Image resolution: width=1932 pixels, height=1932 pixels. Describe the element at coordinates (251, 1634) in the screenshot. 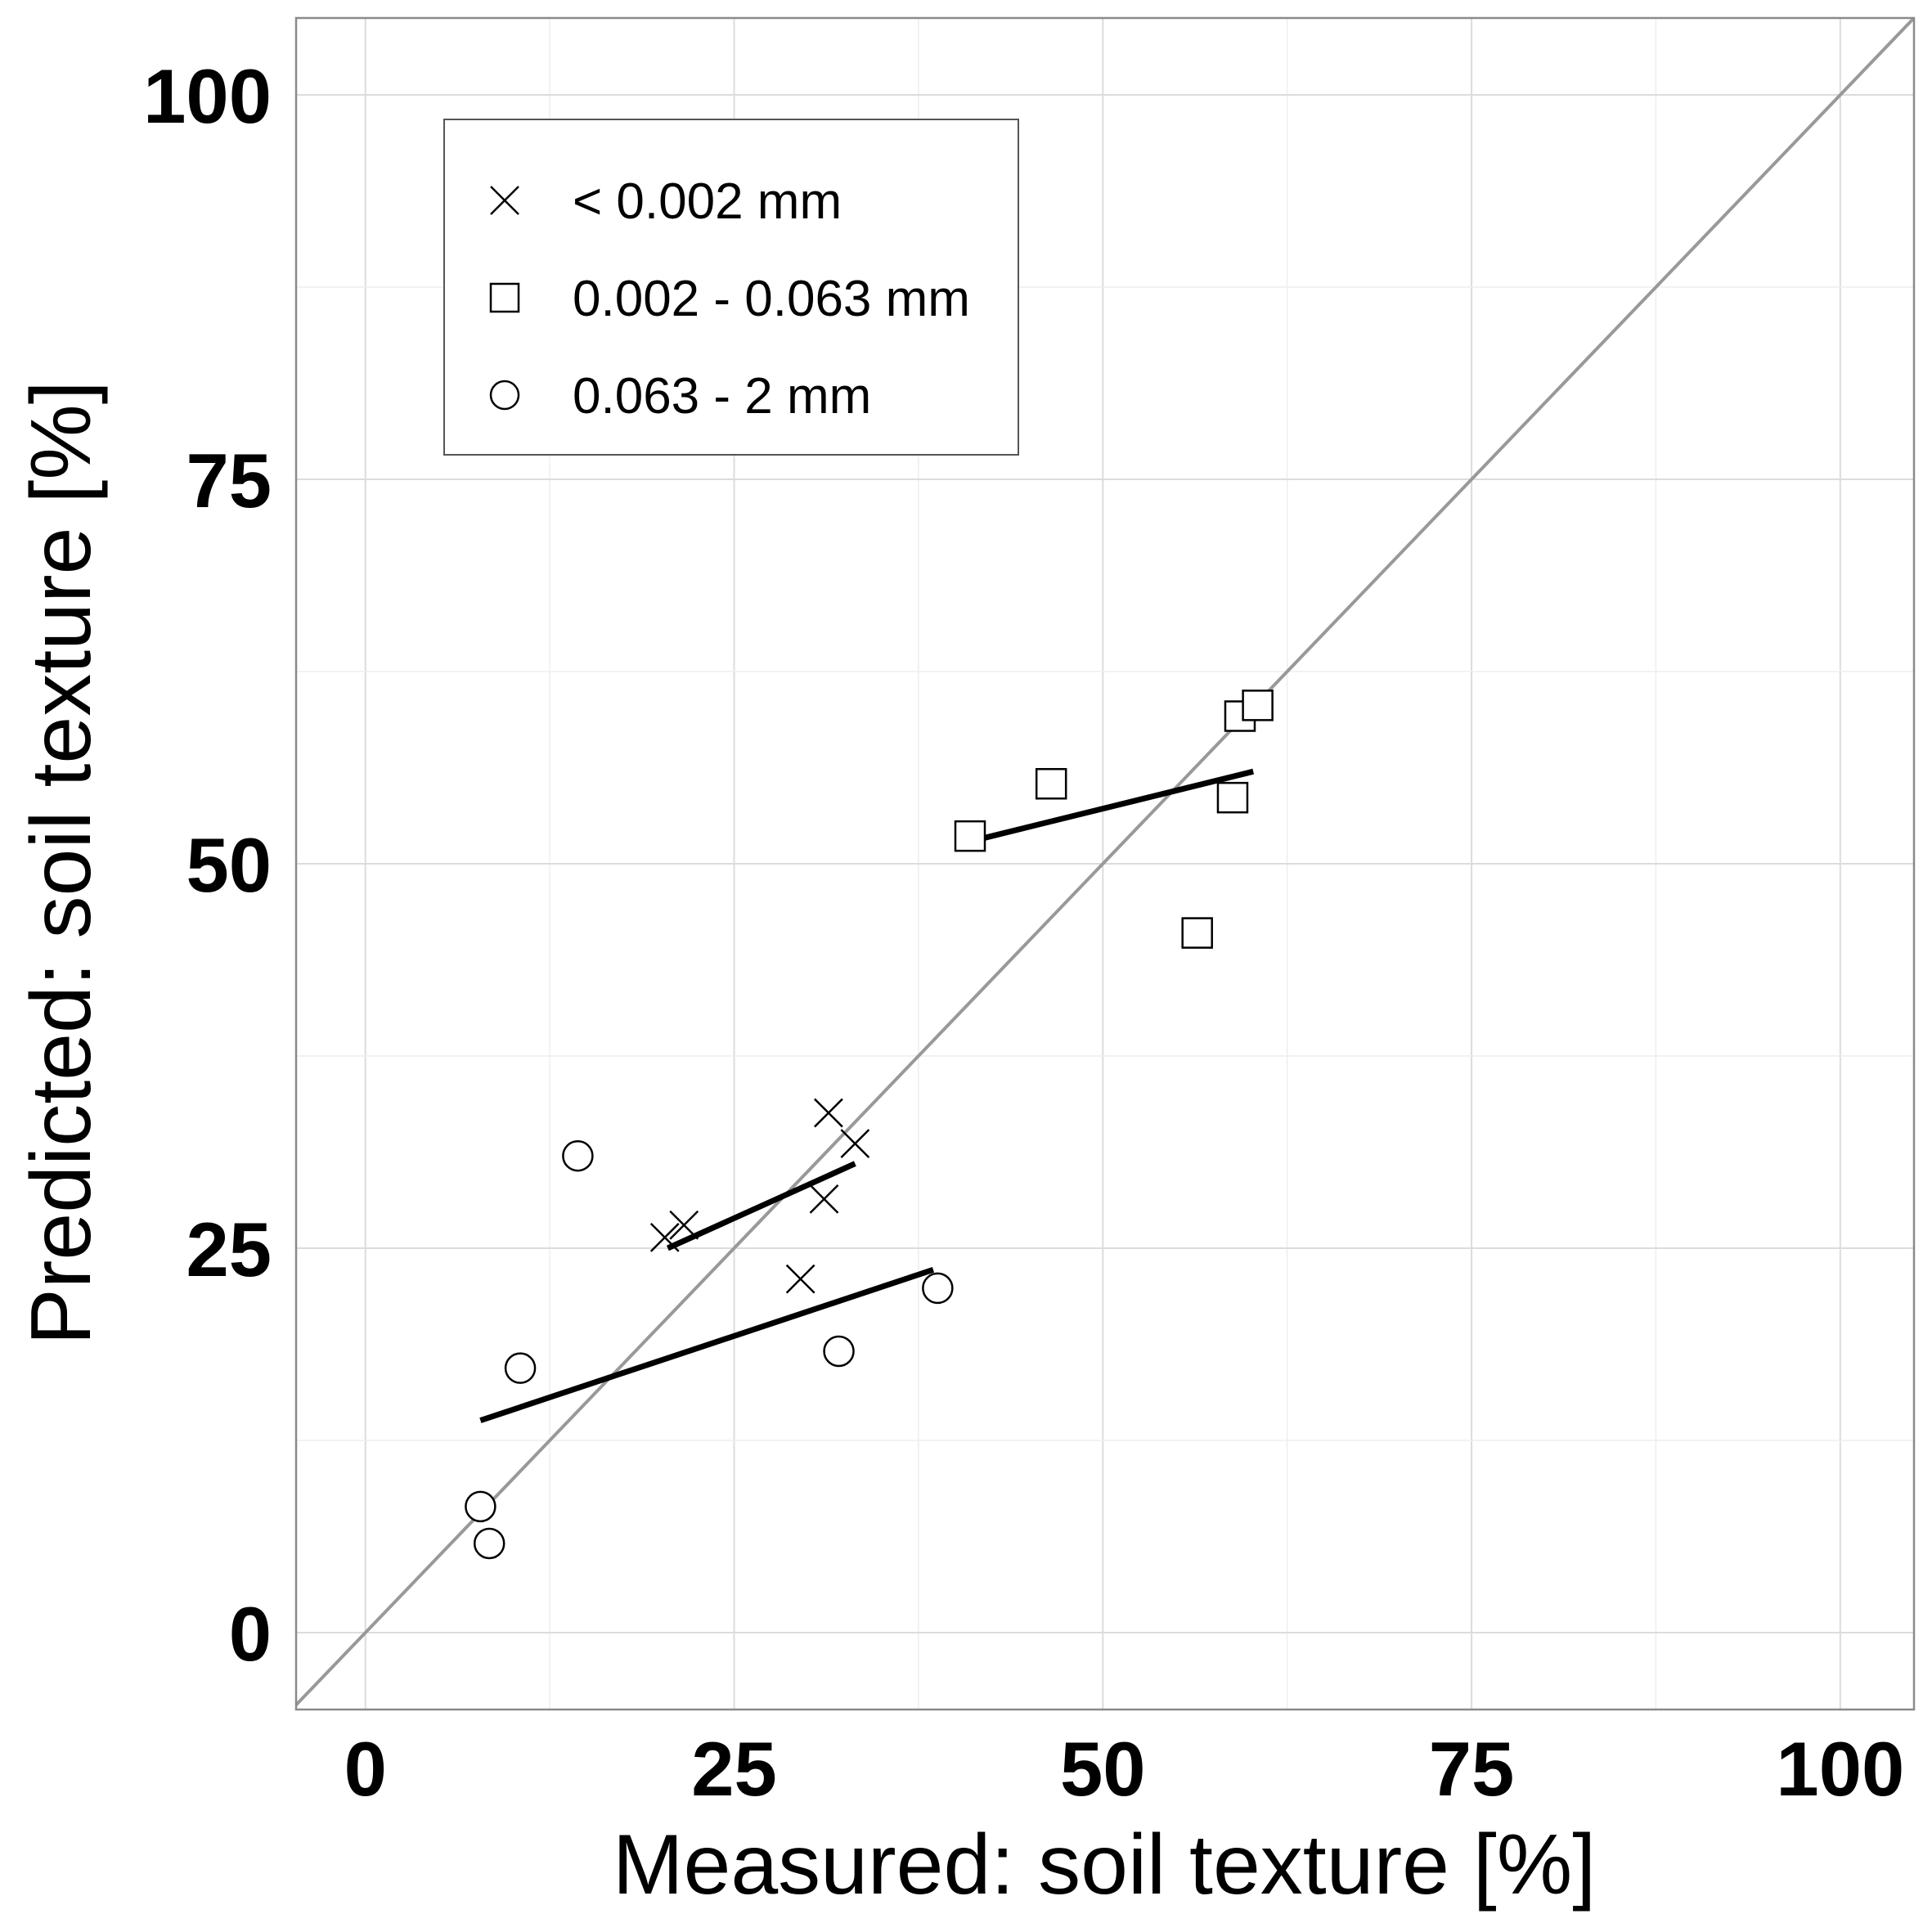

I see `y-tick-label: 0` at that location.